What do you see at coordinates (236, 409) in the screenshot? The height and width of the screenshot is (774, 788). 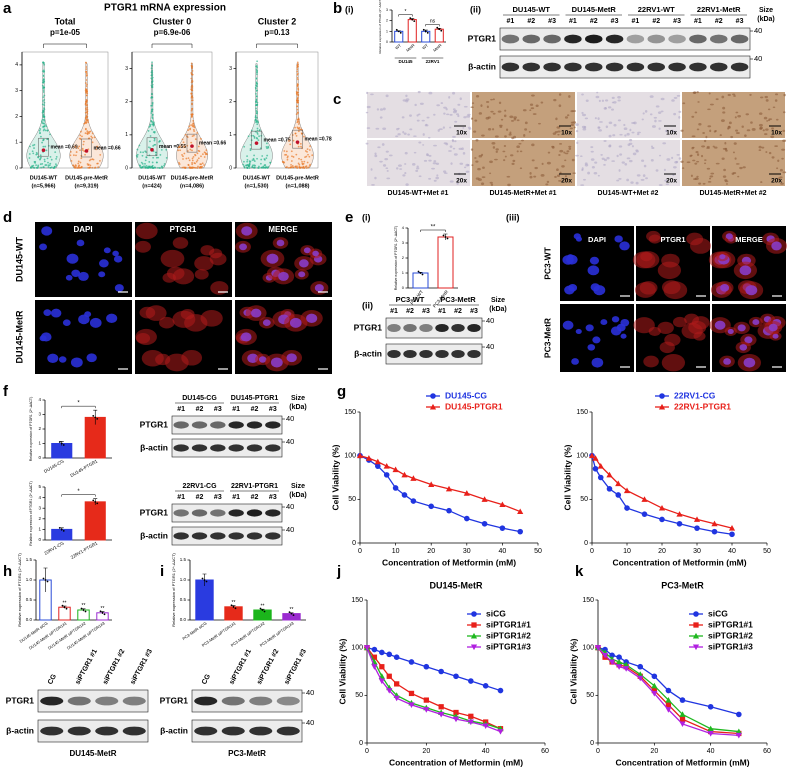 I see `lane-label: #1` at bounding box center [236, 409].